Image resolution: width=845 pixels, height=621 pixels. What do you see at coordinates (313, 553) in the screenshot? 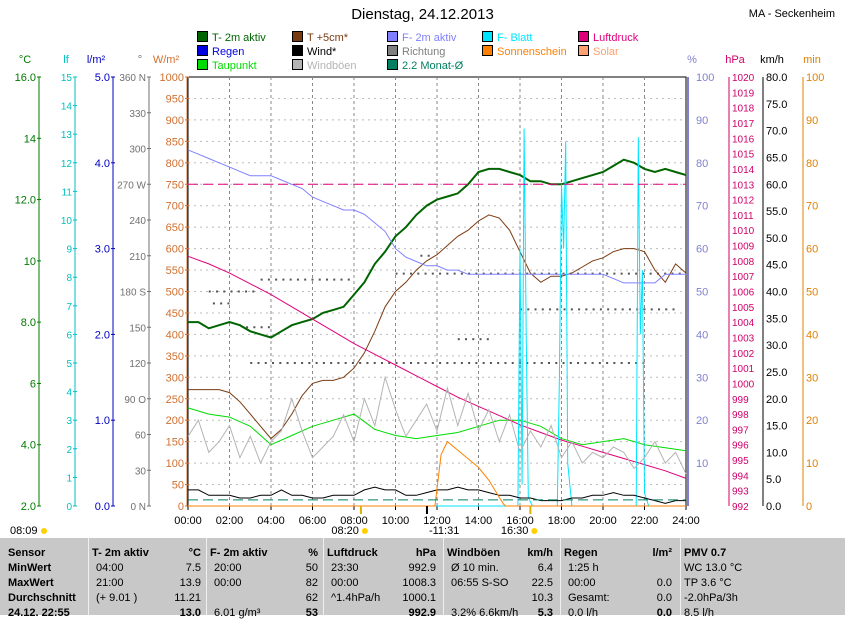
I see `hum-unit: %` at bounding box center [313, 553].